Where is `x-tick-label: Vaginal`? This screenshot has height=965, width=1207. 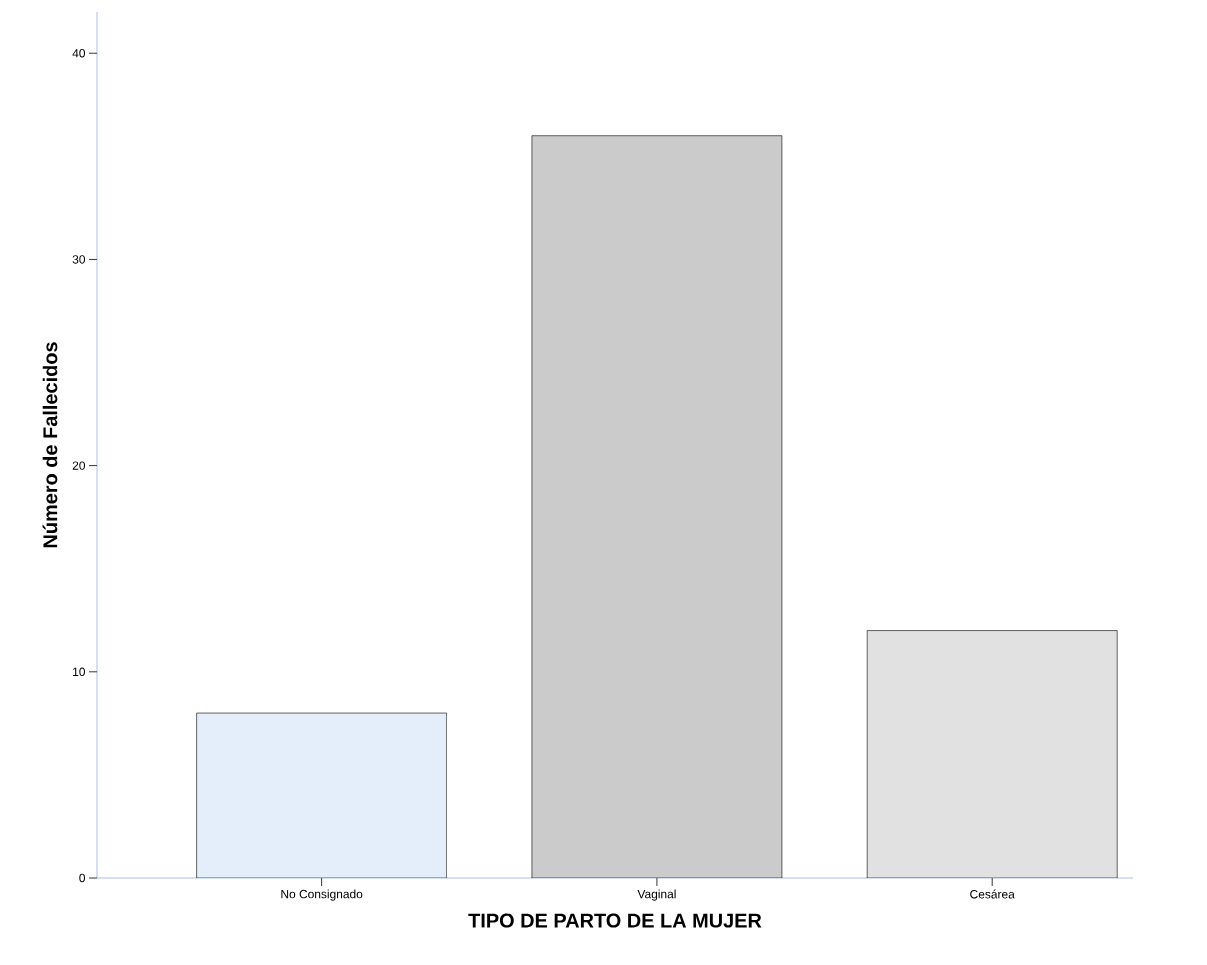
x-tick-label: Vaginal is located at coordinates (656, 895).